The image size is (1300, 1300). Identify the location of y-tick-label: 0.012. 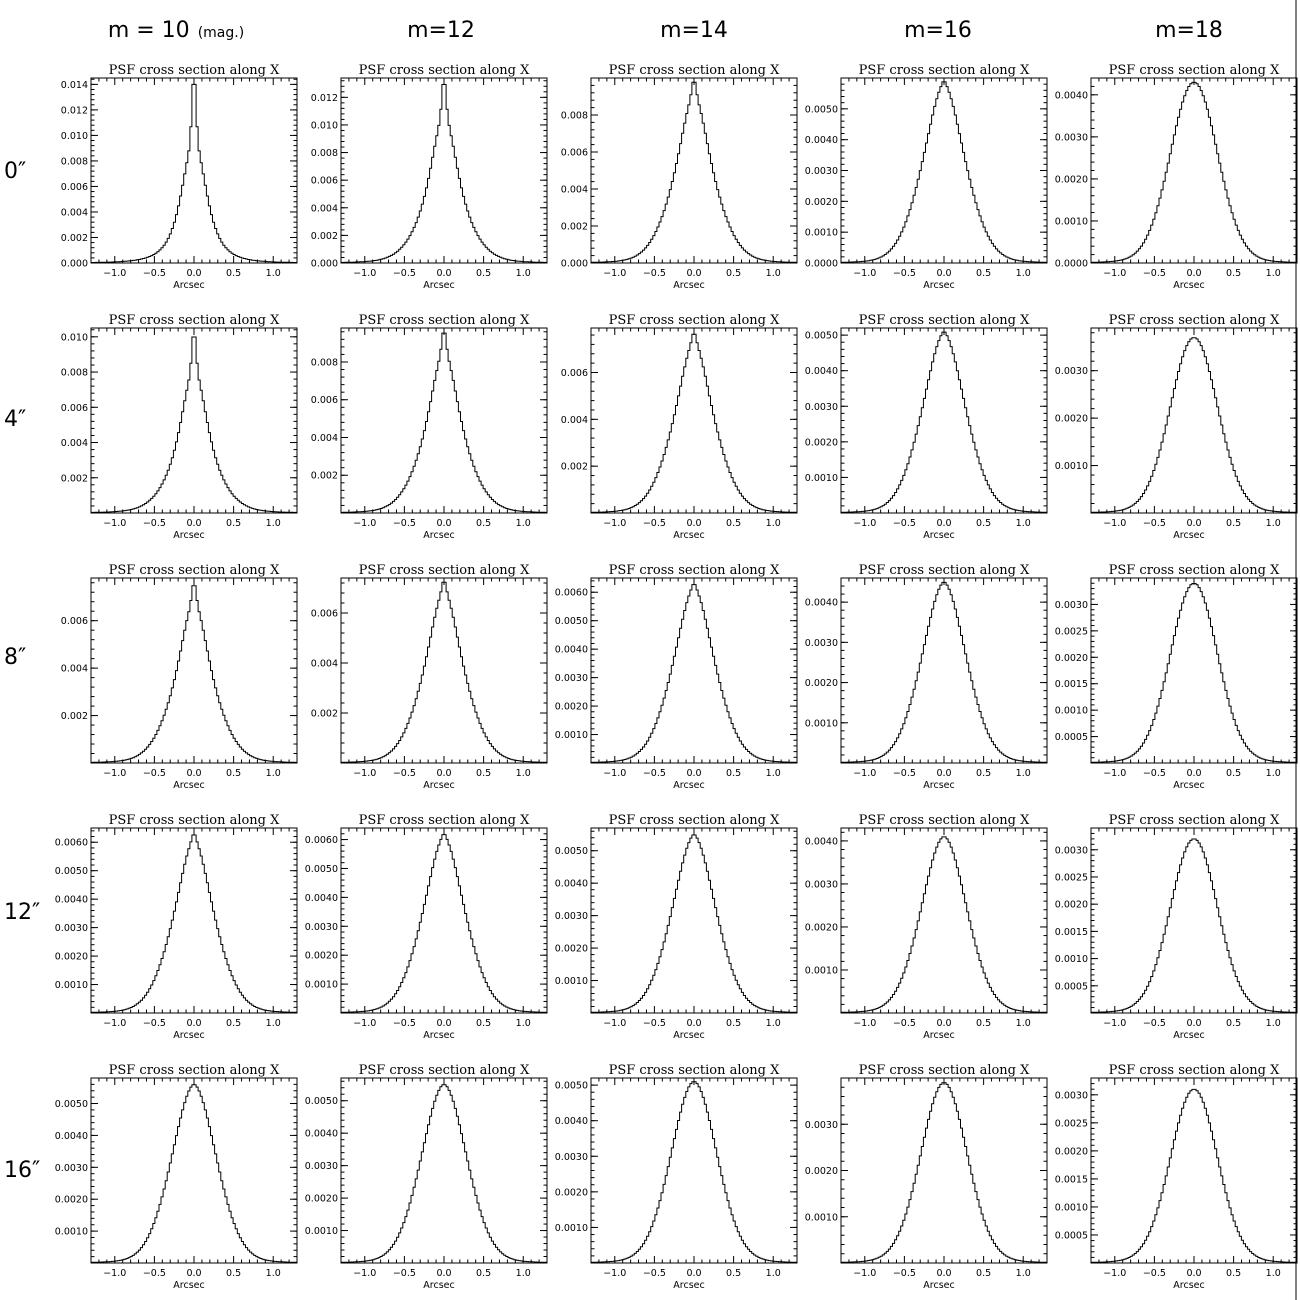
(324, 98).